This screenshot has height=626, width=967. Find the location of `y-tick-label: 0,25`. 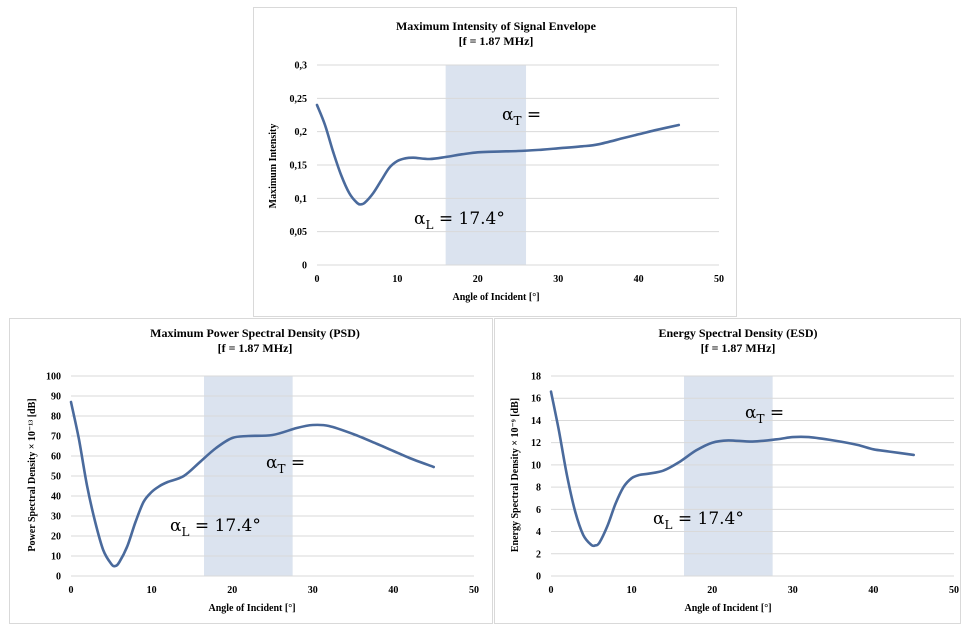

y-tick-label: 0,25 is located at coordinates (299, 99).